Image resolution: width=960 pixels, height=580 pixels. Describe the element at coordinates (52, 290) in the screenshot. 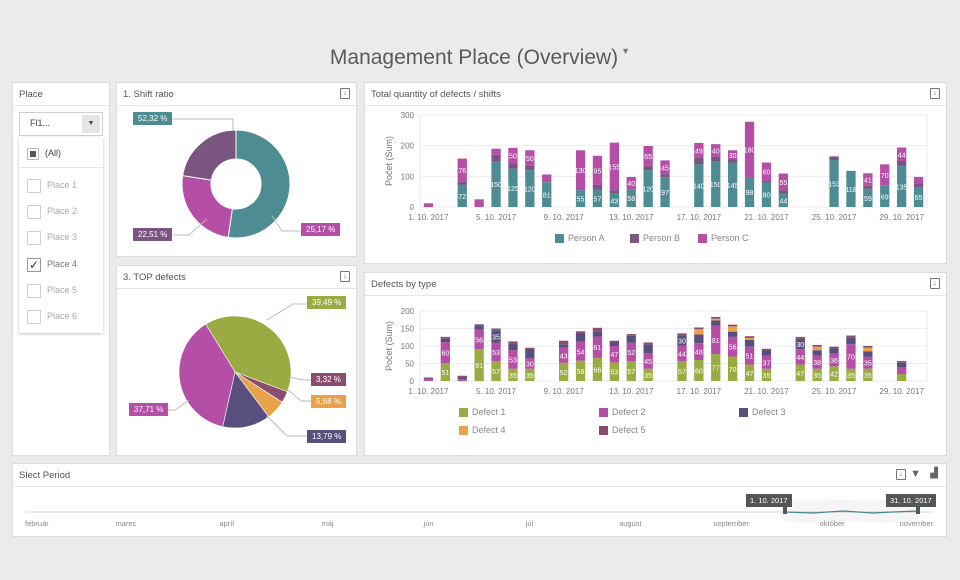

I see `option-place-5: Place 5` at that location.